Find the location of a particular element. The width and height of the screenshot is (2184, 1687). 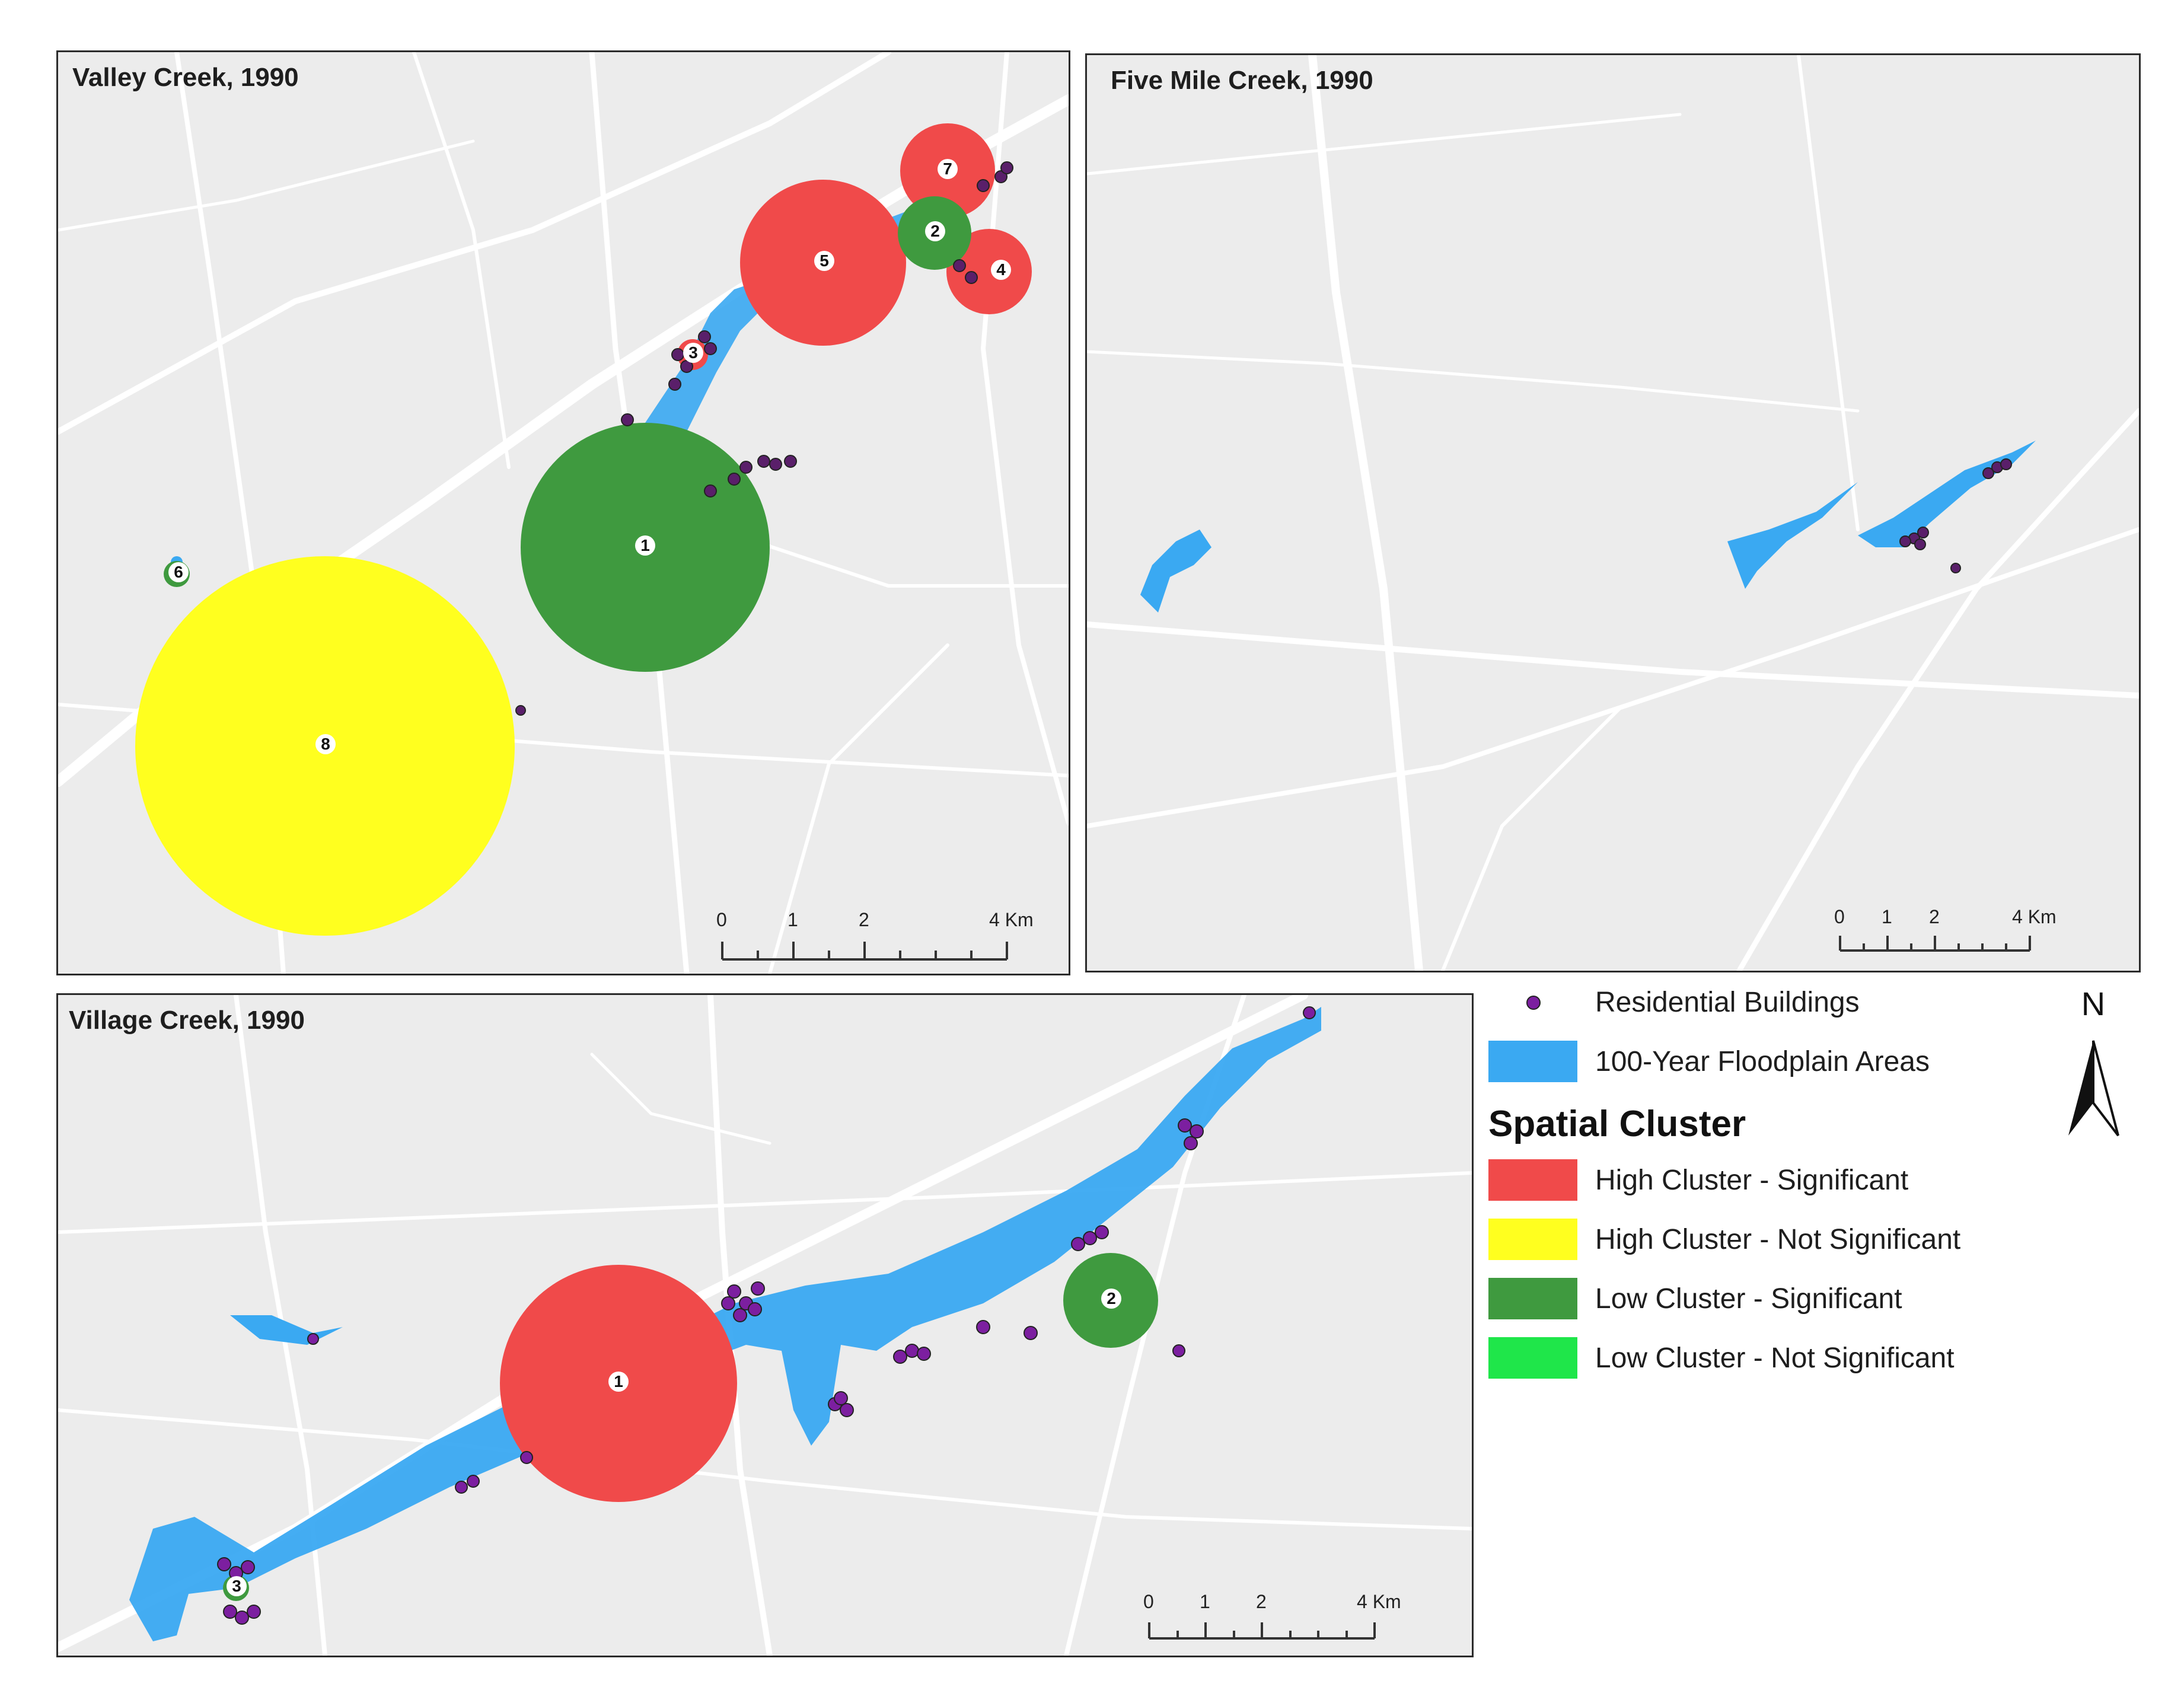

cluster-label-7: 7 is located at coordinates (948, 169).